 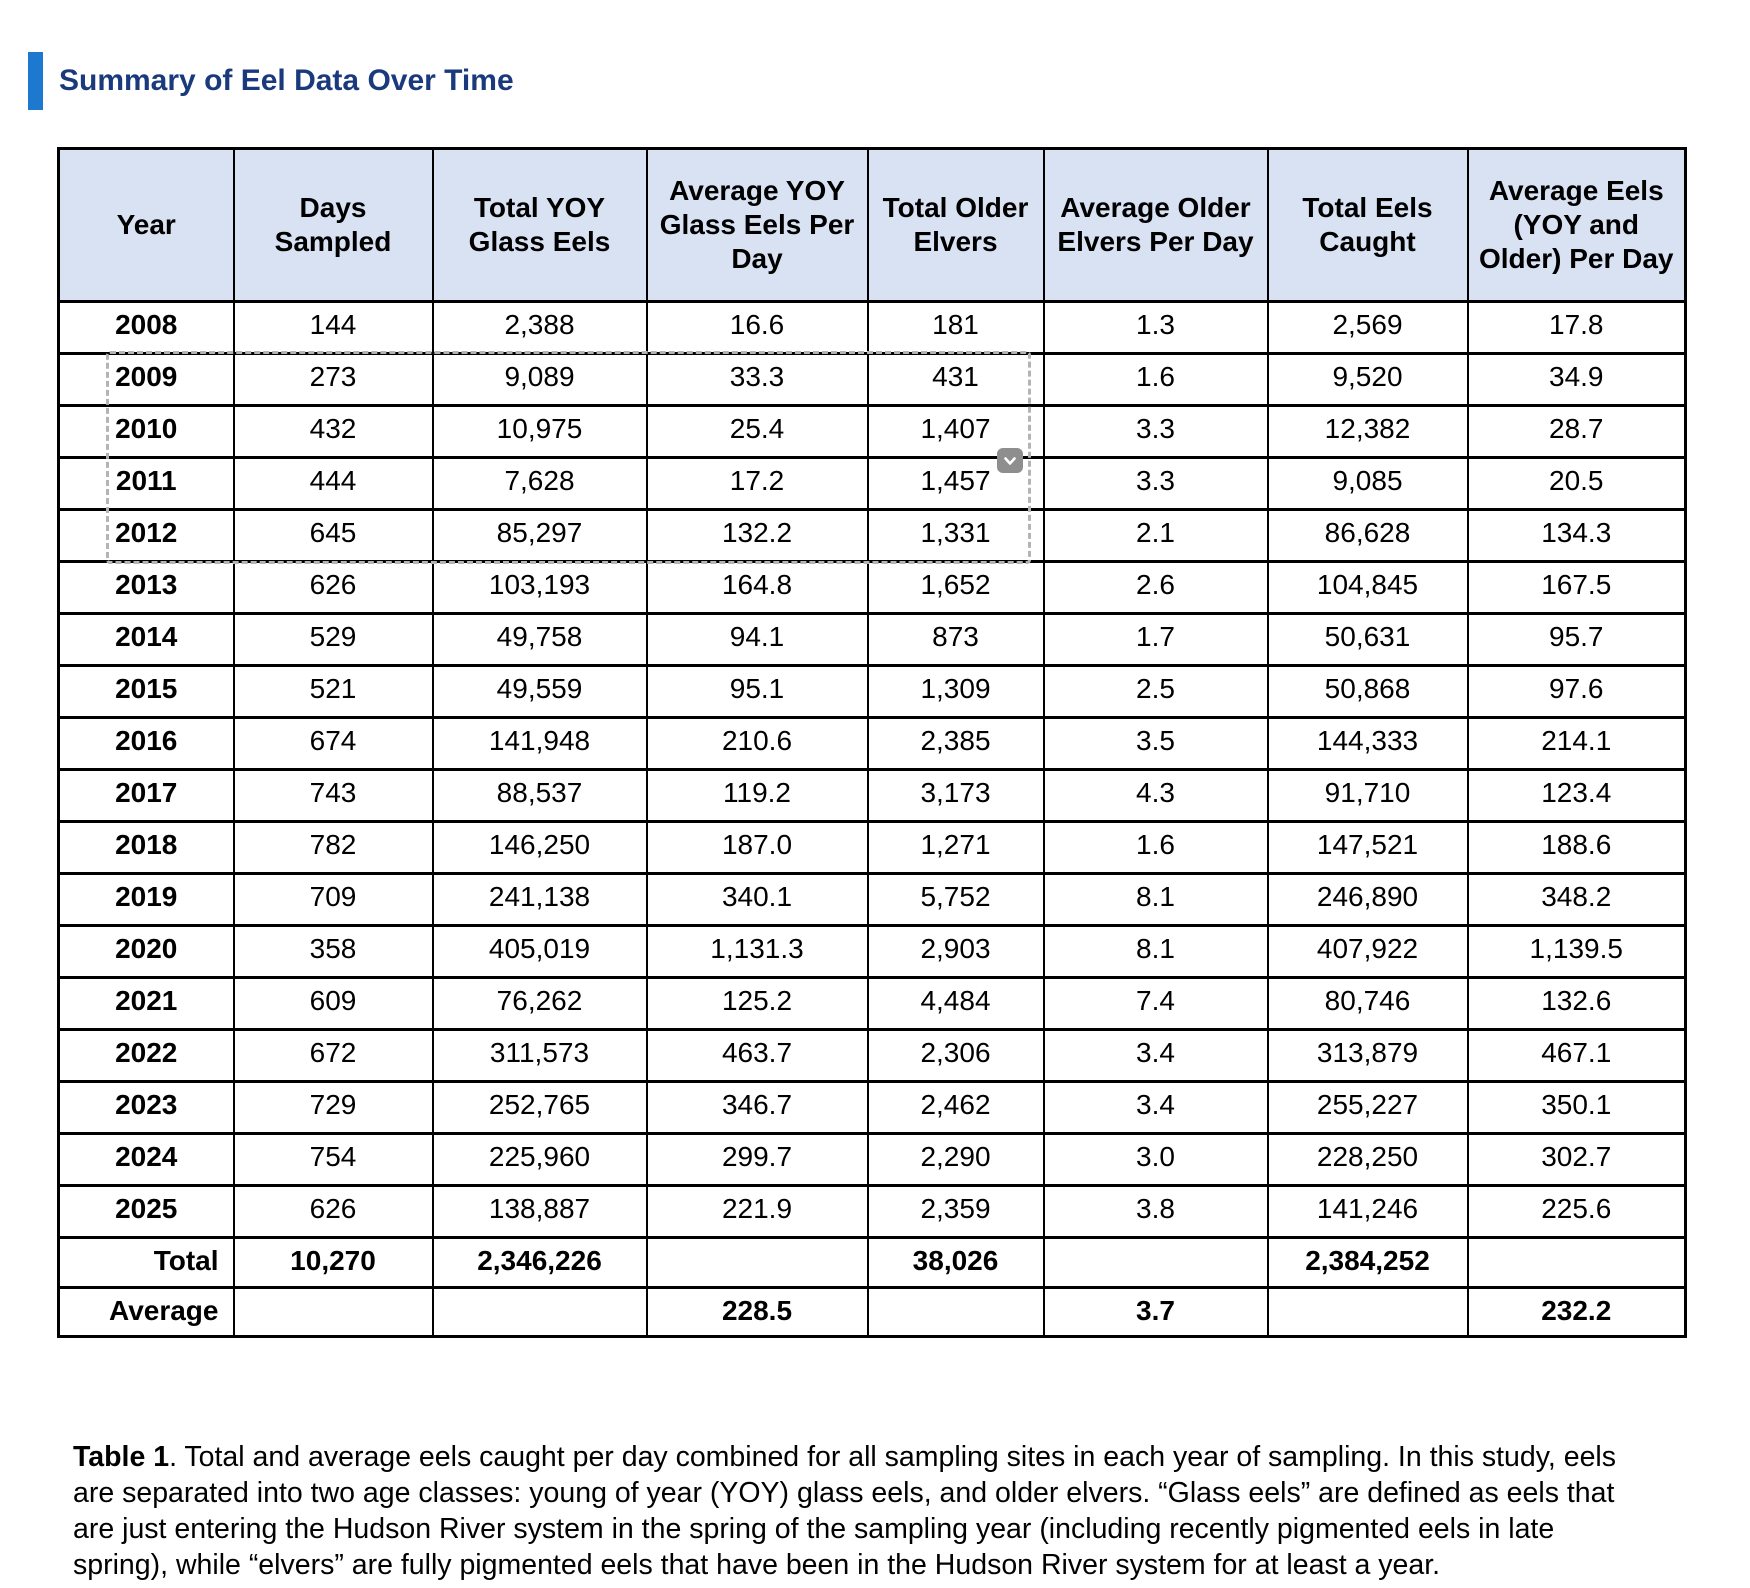 I want to click on year-cell: 2018, so click(x=146, y=847).